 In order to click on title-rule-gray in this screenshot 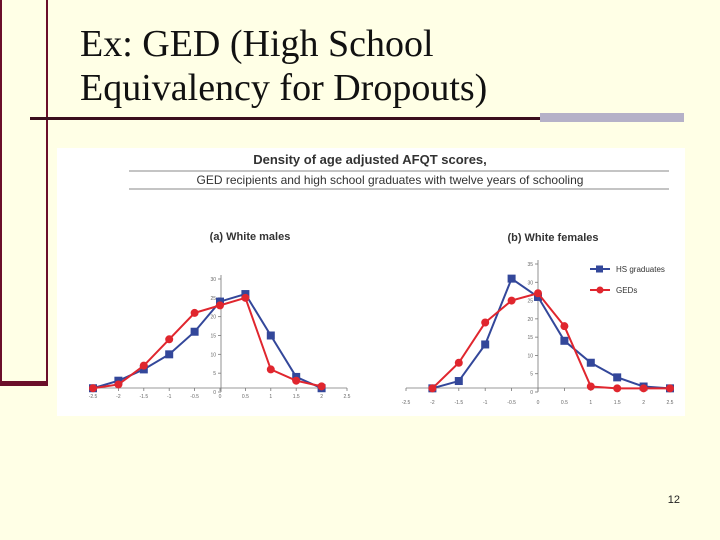, I will do `click(612, 117)`.